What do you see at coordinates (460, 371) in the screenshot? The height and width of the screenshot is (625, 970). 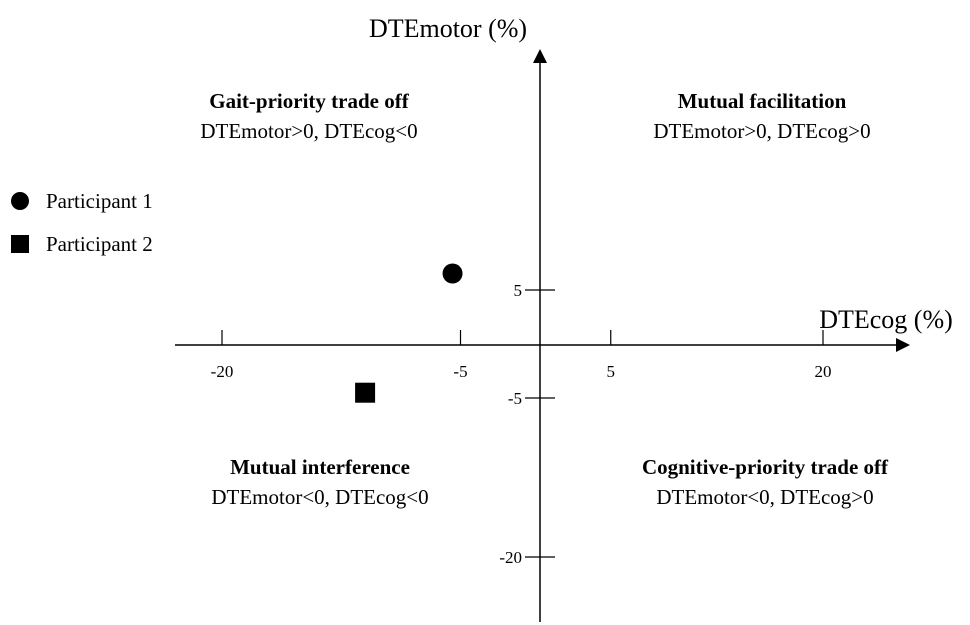 I see `x-tick-label: -5` at bounding box center [460, 371].